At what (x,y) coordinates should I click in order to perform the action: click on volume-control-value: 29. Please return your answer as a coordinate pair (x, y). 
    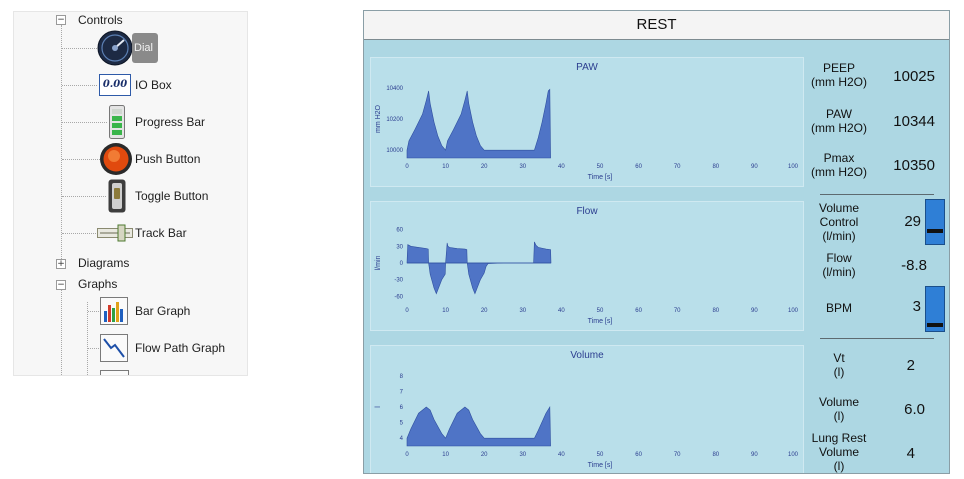
    Looking at the image, I should click on (912, 221).